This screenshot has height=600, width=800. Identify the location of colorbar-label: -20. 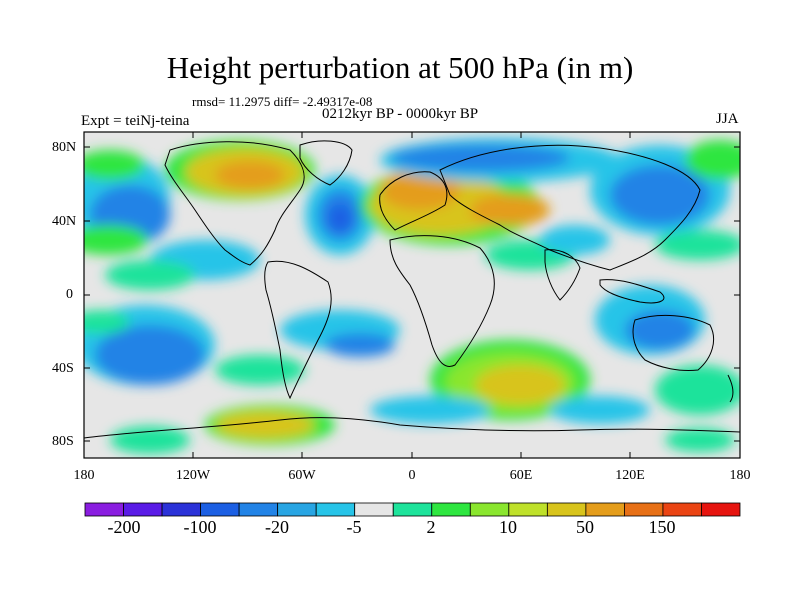
(277, 527).